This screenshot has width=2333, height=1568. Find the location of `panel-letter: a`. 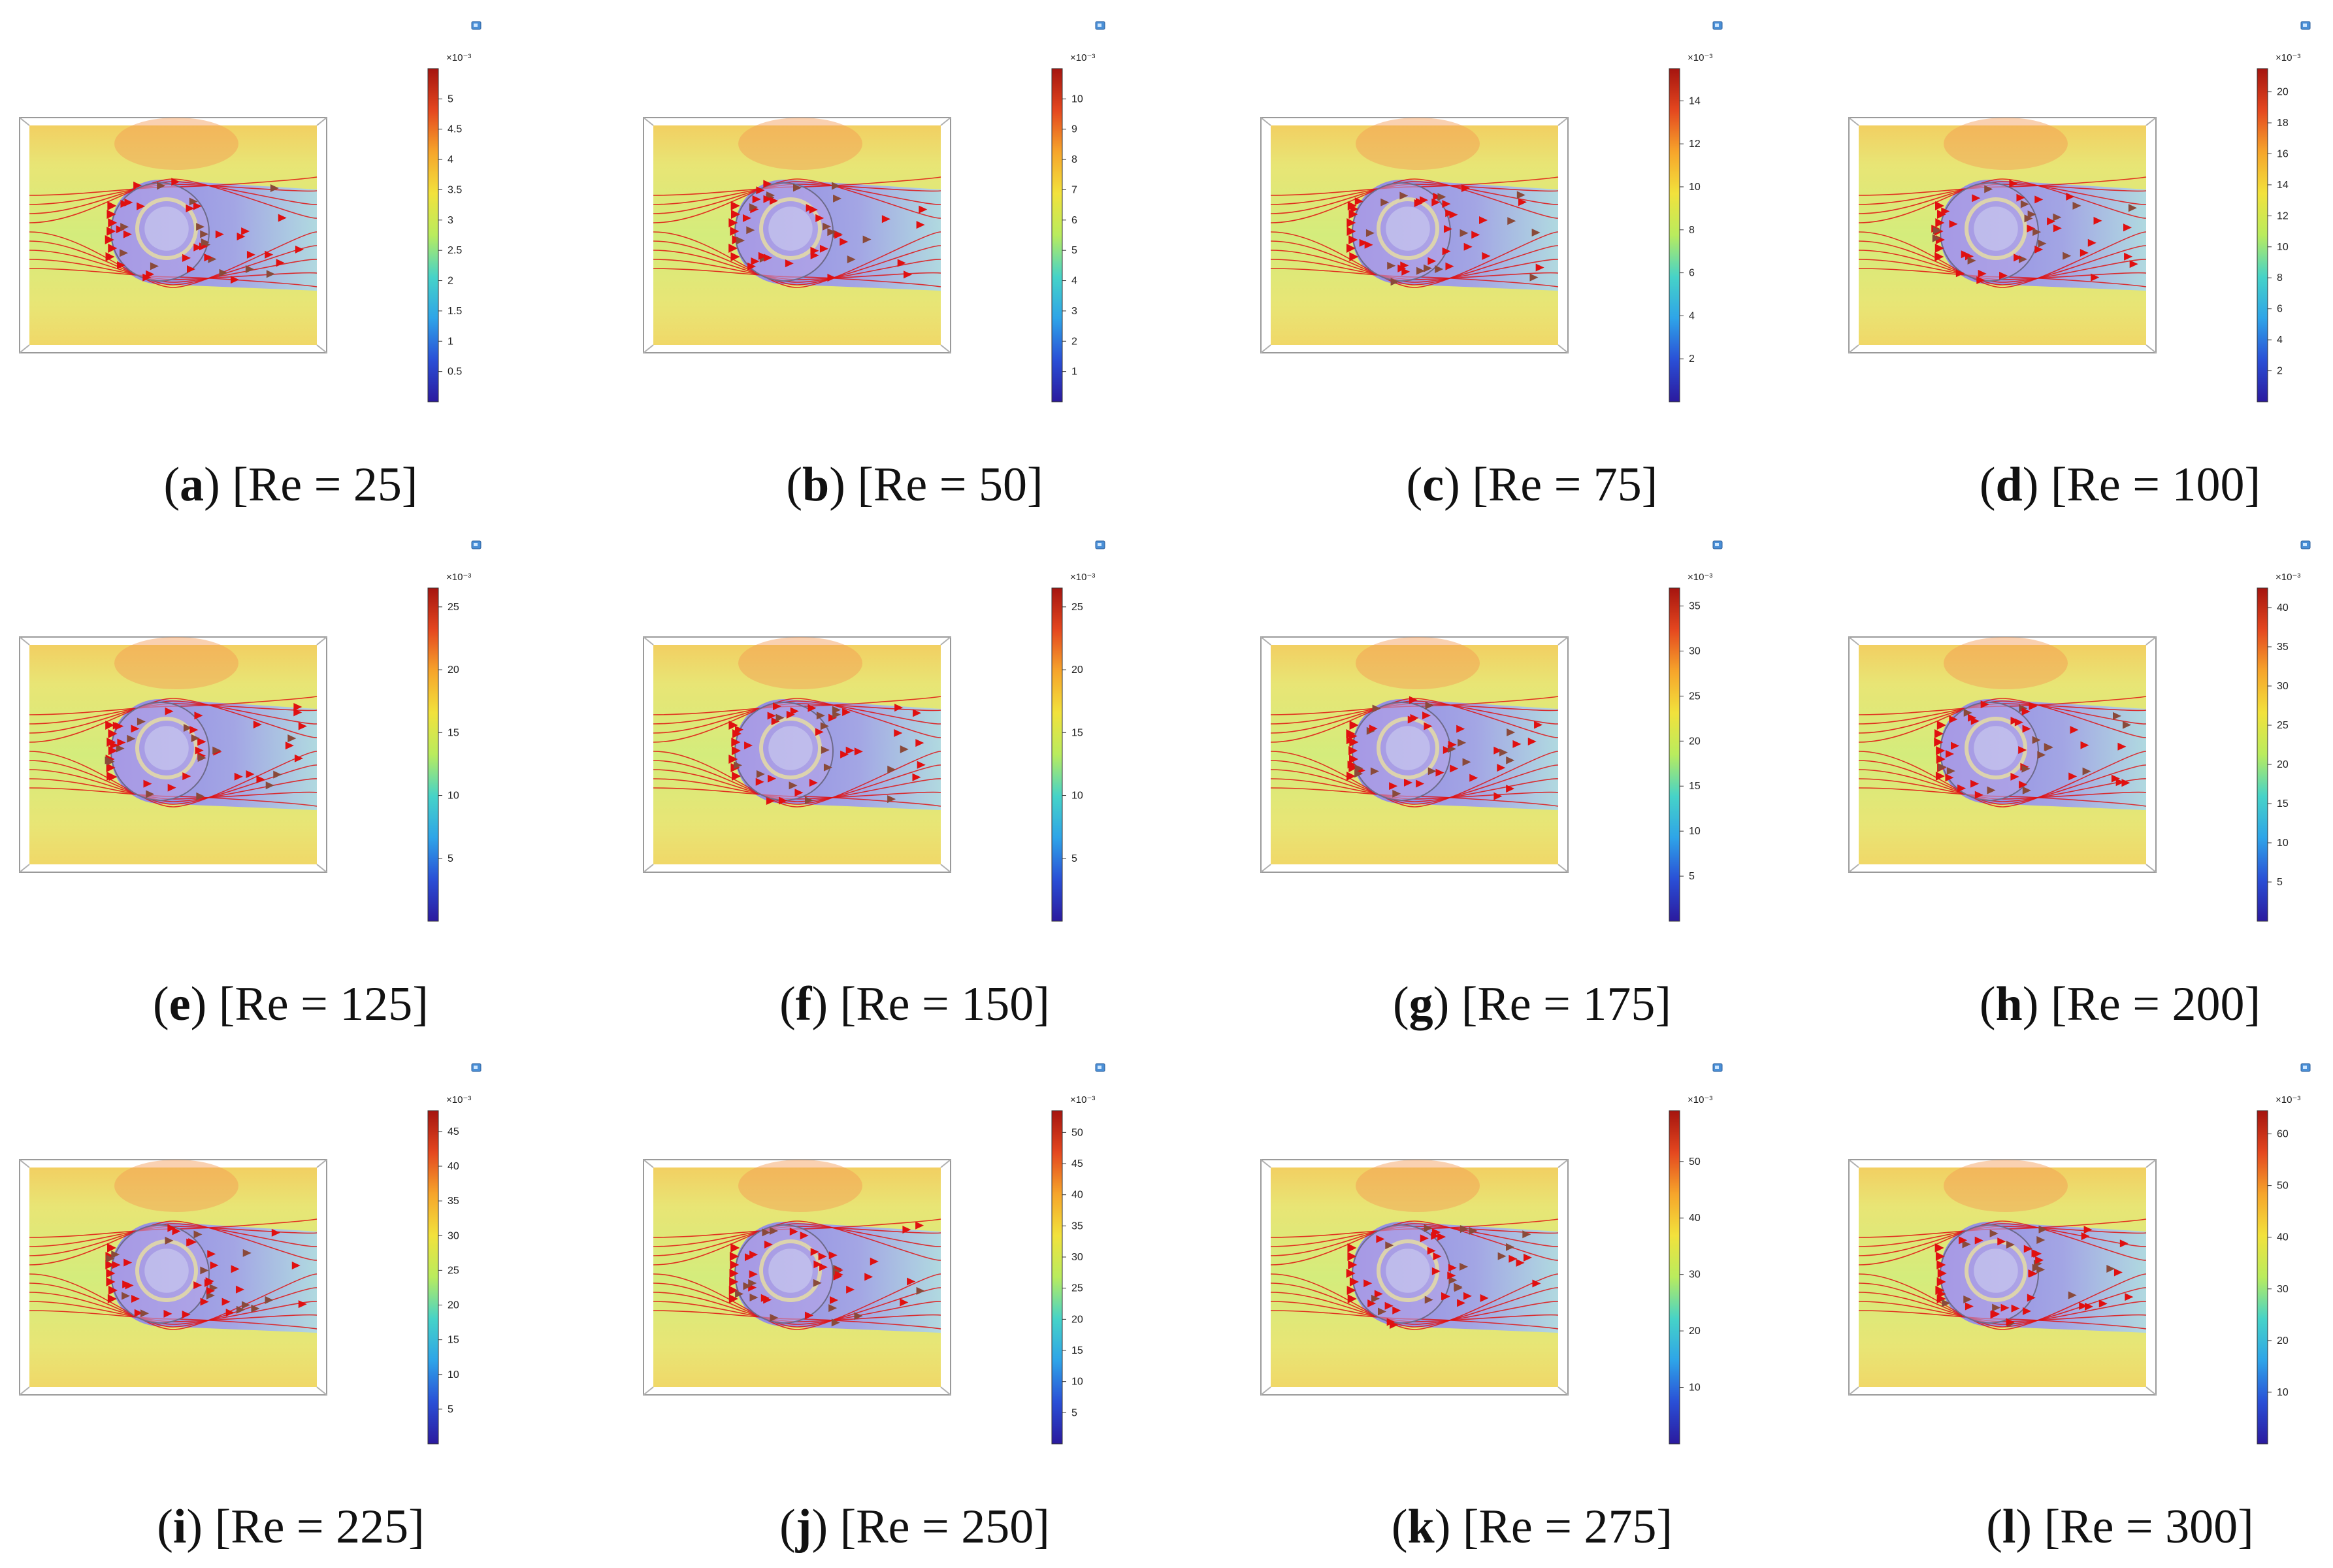

panel-letter: a is located at coordinates (192, 485).